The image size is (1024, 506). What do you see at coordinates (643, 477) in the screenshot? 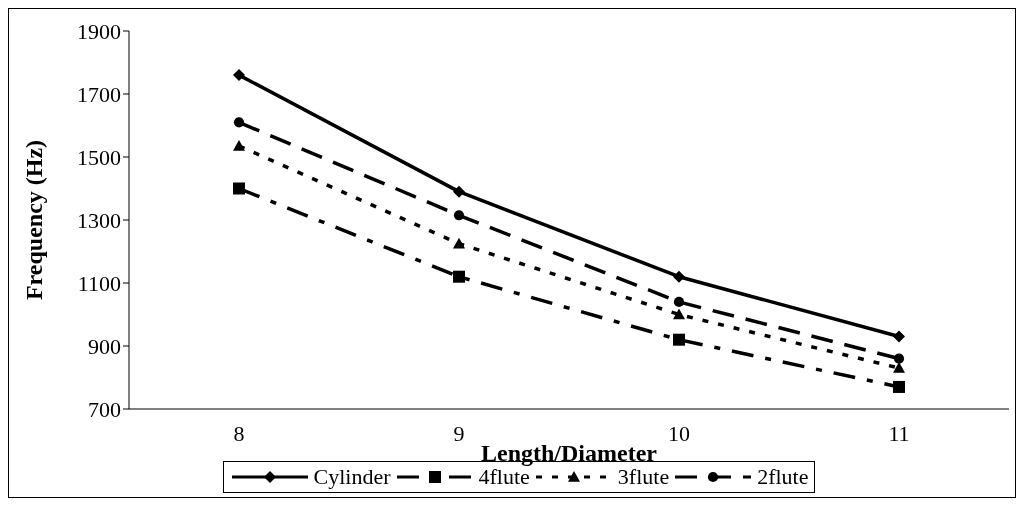
I see `legend-label: 3flute` at bounding box center [643, 477].